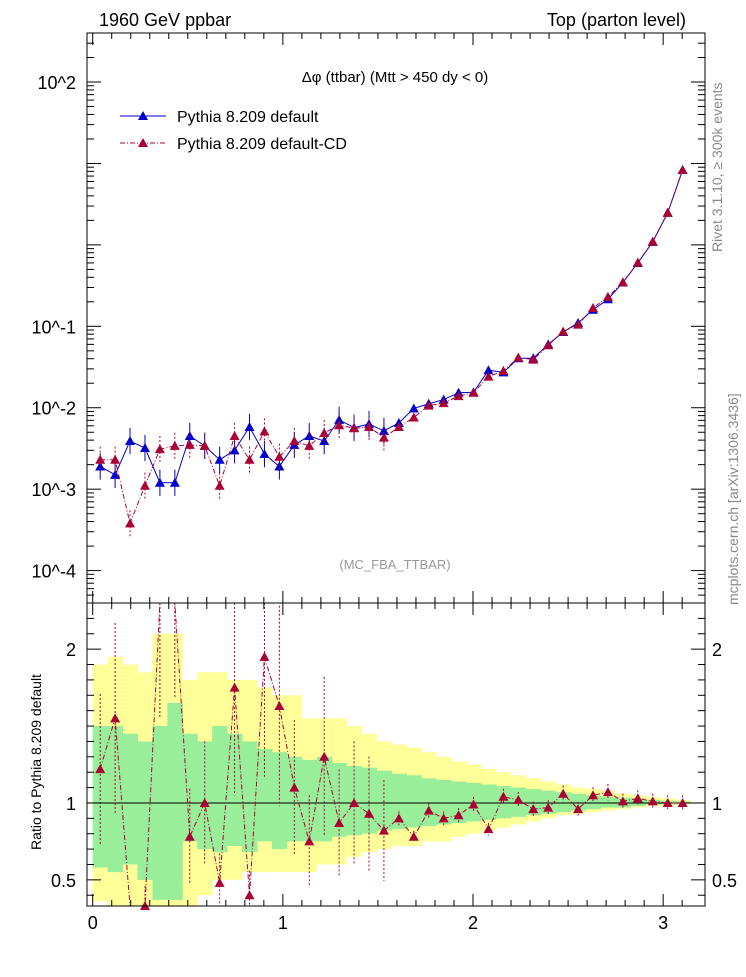 The height and width of the screenshot is (977, 746). Describe the element at coordinates (395, 77) in the screenshot. I see `main-title: Δφ (ttbar) (Mtt > 450 dy < 0)` at that location.